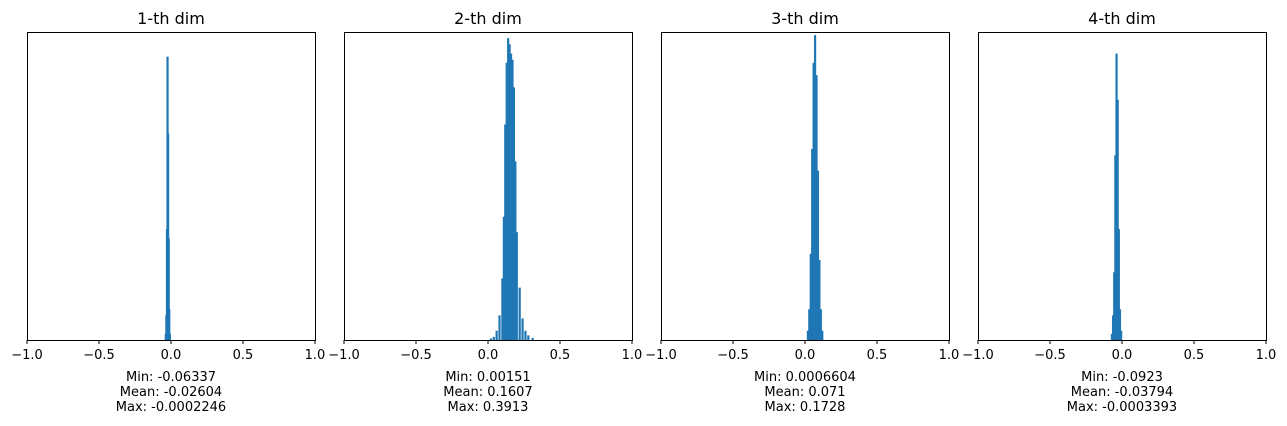  What do you see at coordinates (171, 407) in the screenshot?
I see `stat-max: Max: -0.0002246` at bounding box center [171, 407].